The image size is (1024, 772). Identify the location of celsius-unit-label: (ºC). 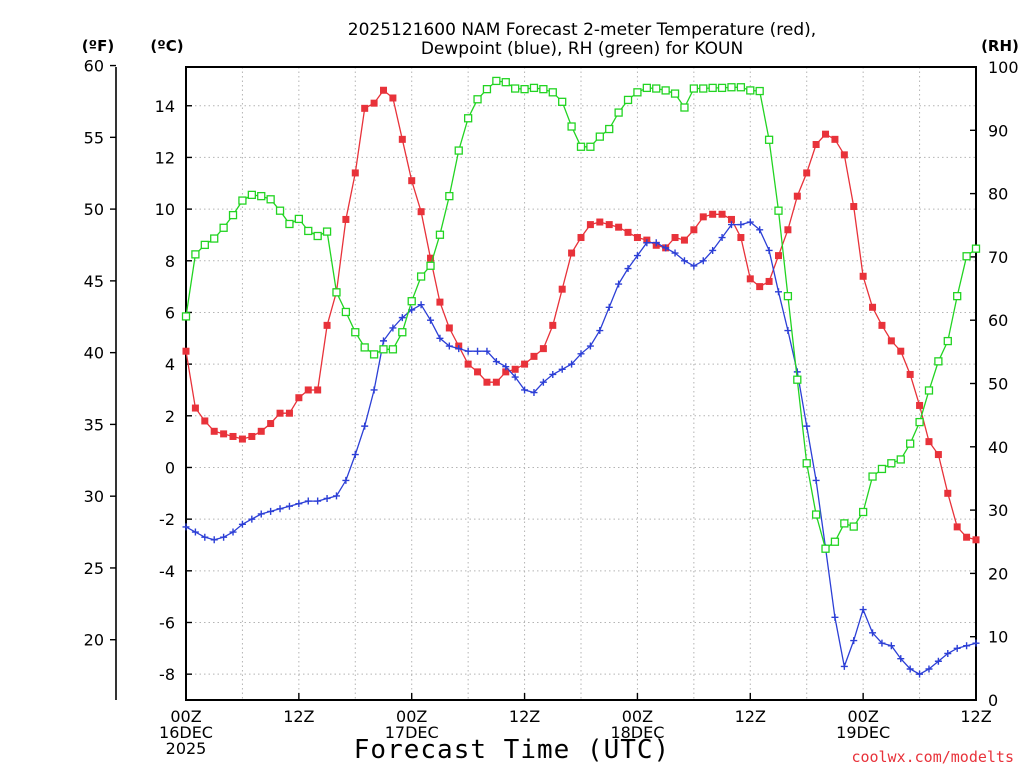
(166, 46).